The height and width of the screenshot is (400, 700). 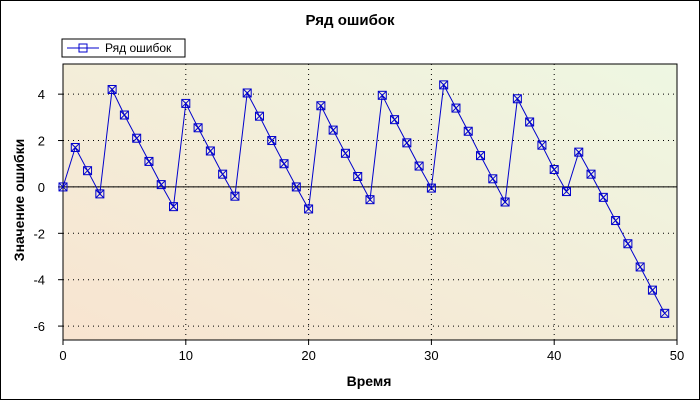 What do you see at coordinates (350, 20) in the screenshot?
I see `chart-title: Ряд ошибок` at bounding box center [350, 20].